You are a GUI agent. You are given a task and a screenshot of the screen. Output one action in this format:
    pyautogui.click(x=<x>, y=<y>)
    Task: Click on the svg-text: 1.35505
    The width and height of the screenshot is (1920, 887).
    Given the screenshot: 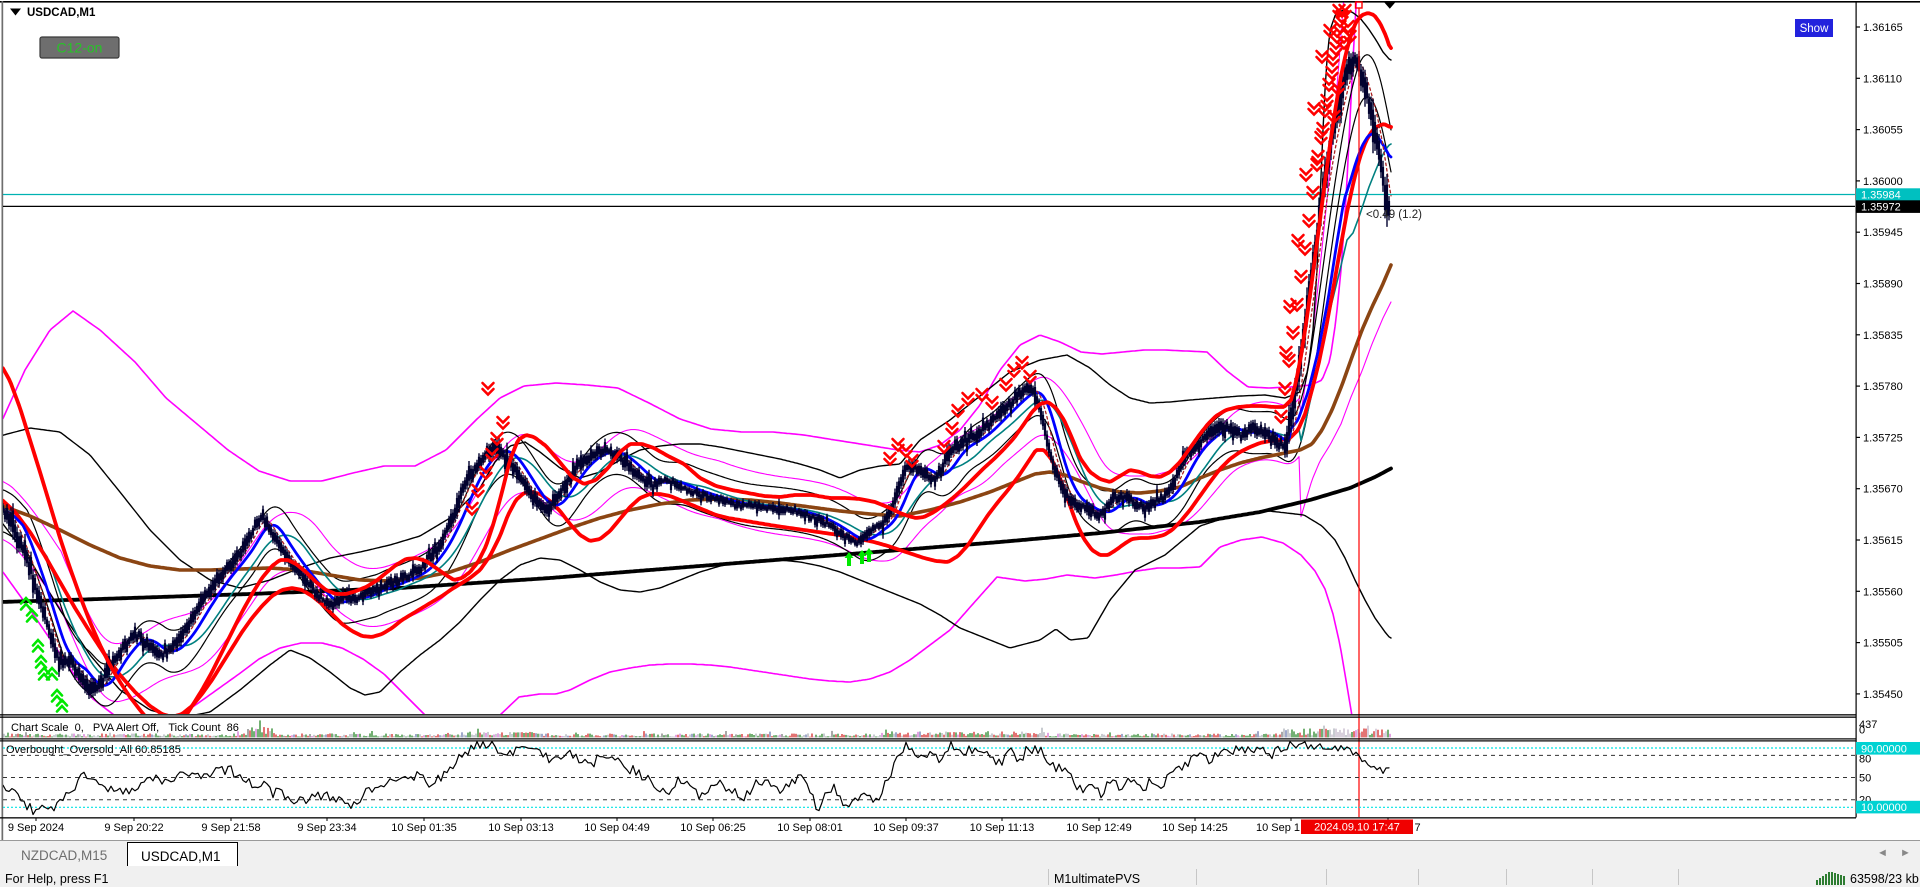 What is the action you would take?
    pyautogui.click(x=1883, y=644)
    